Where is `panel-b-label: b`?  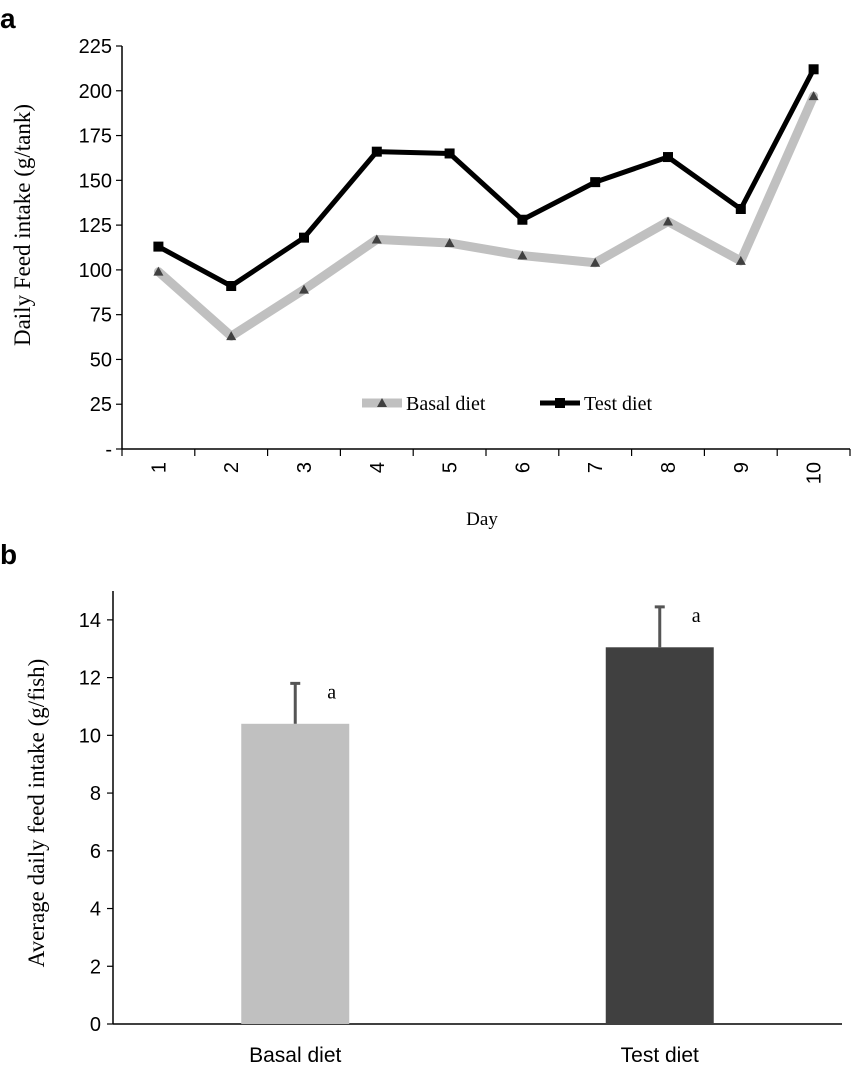
panel-b-label: b is located at coordinates (8, 554).